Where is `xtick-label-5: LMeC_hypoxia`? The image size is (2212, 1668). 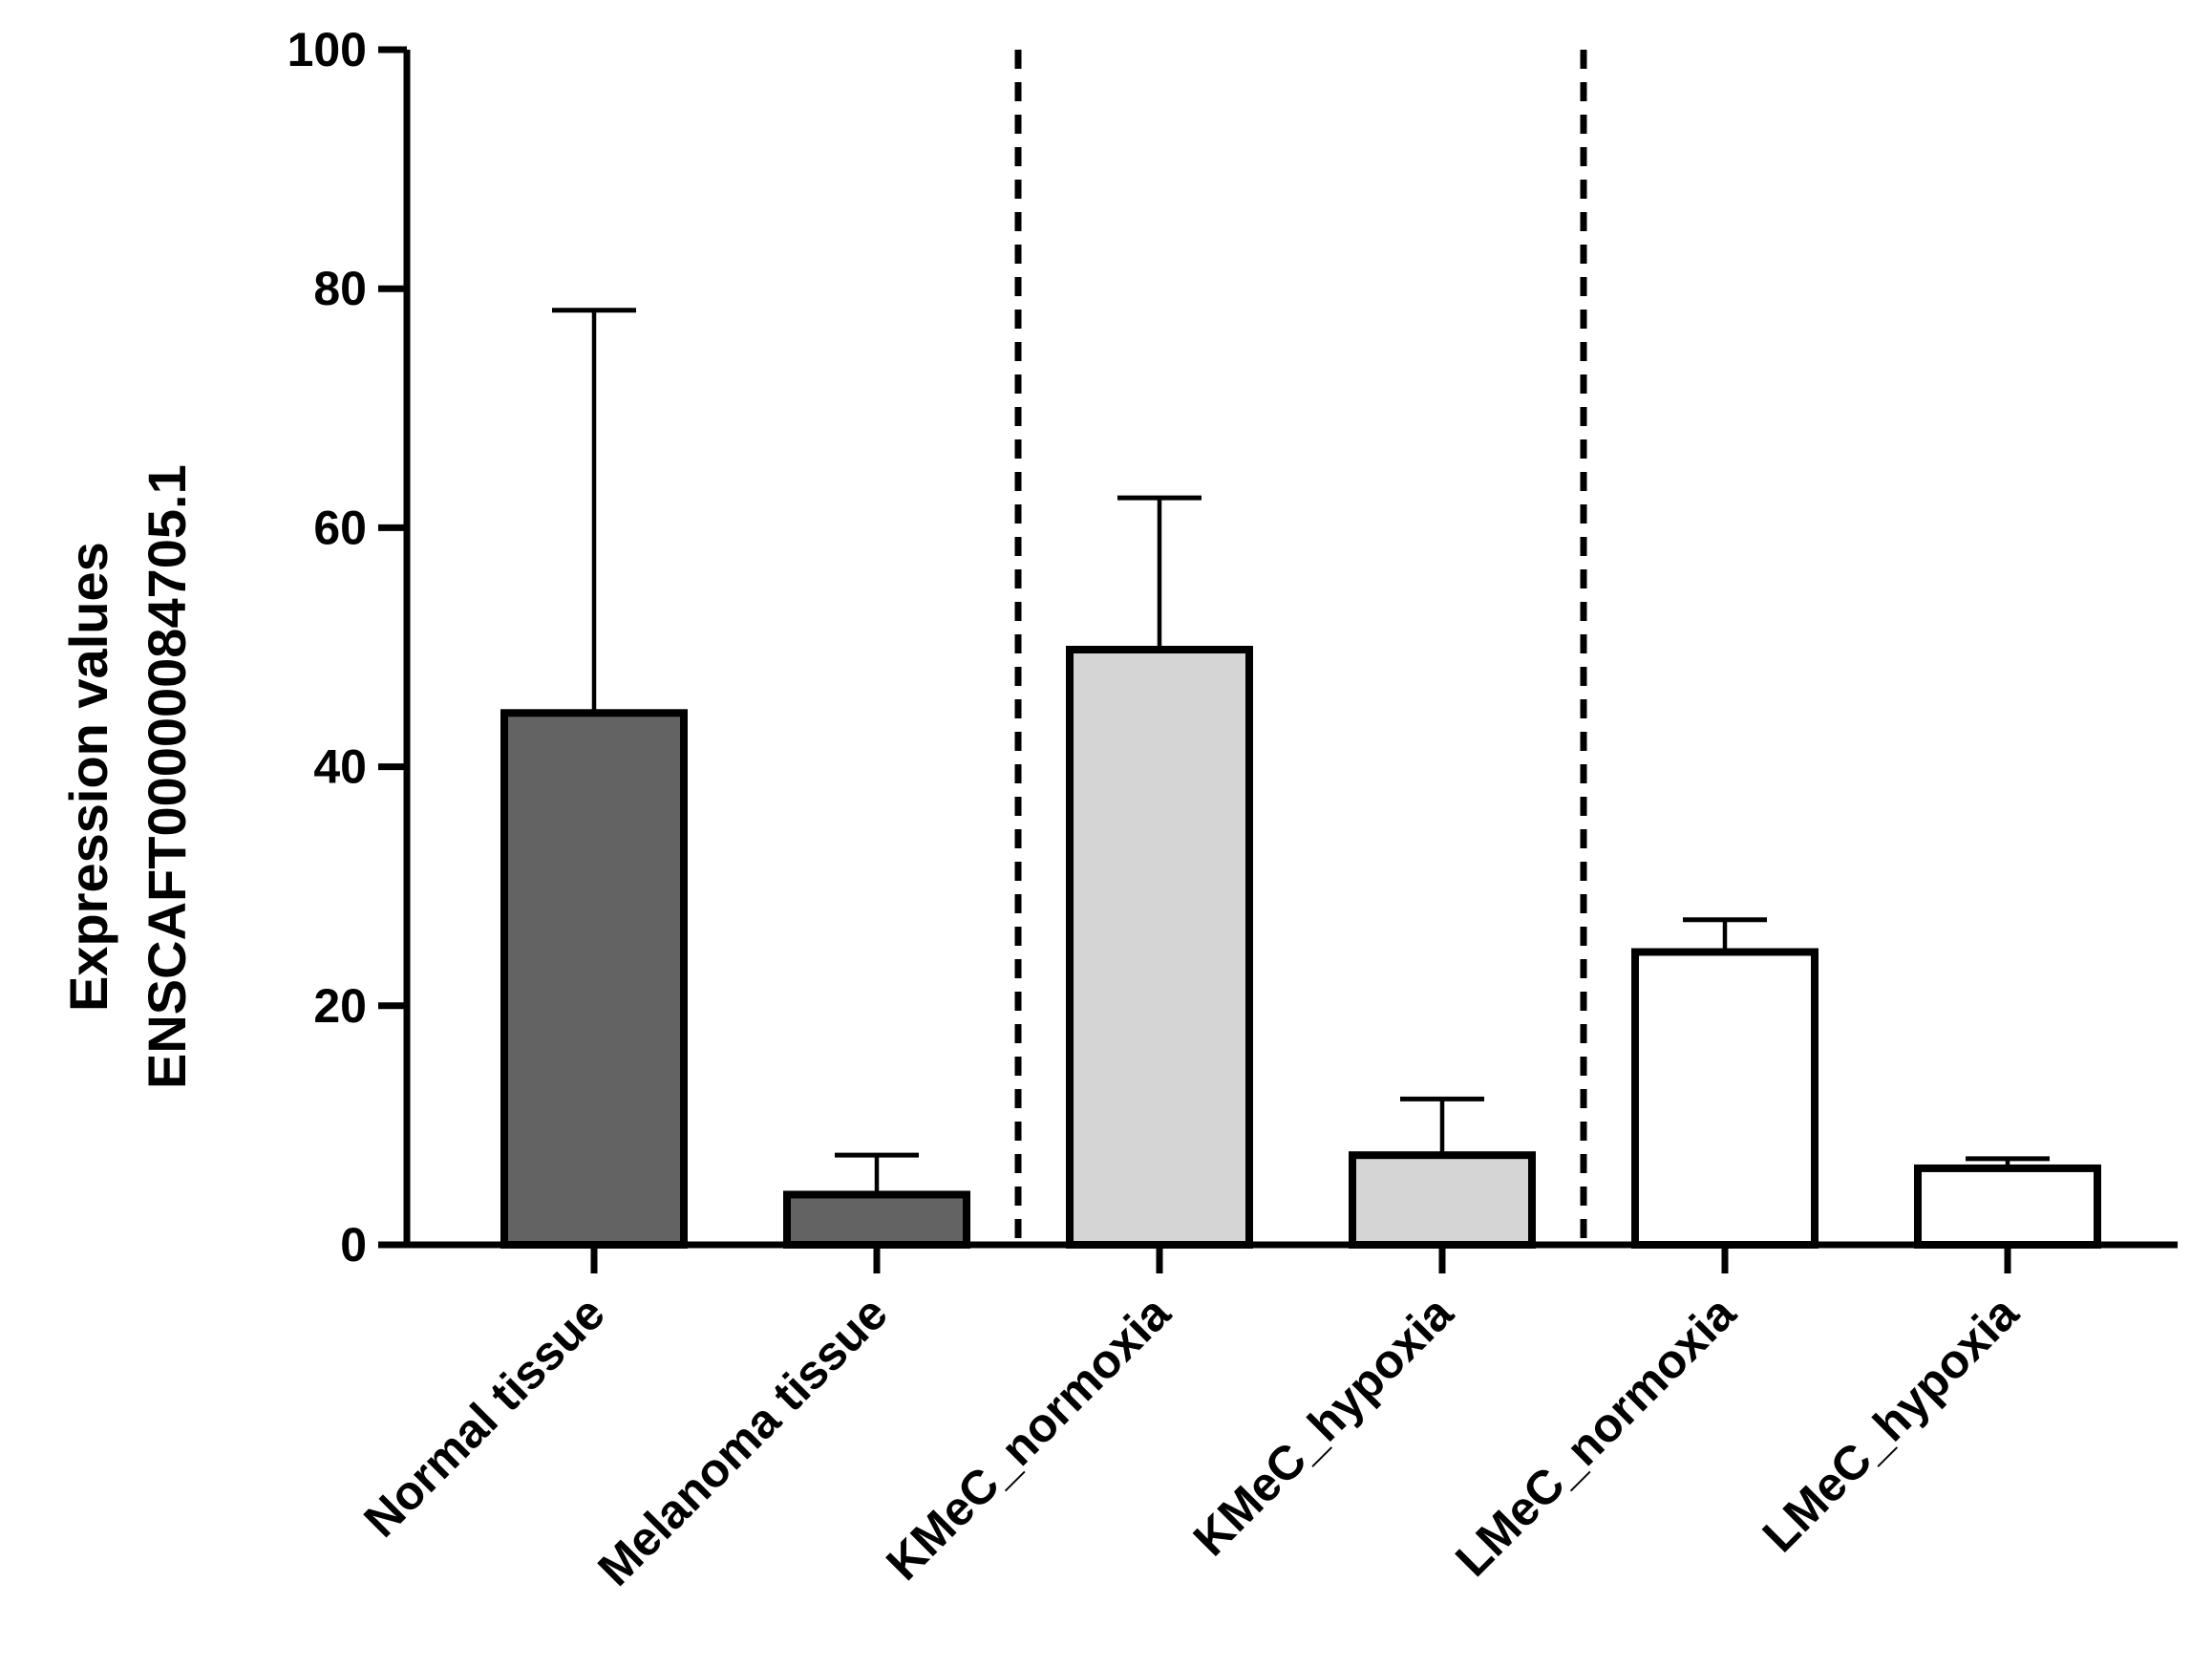 xtick-label-5: LMeC_hypoxia is located at coordinates (1891, 1423).